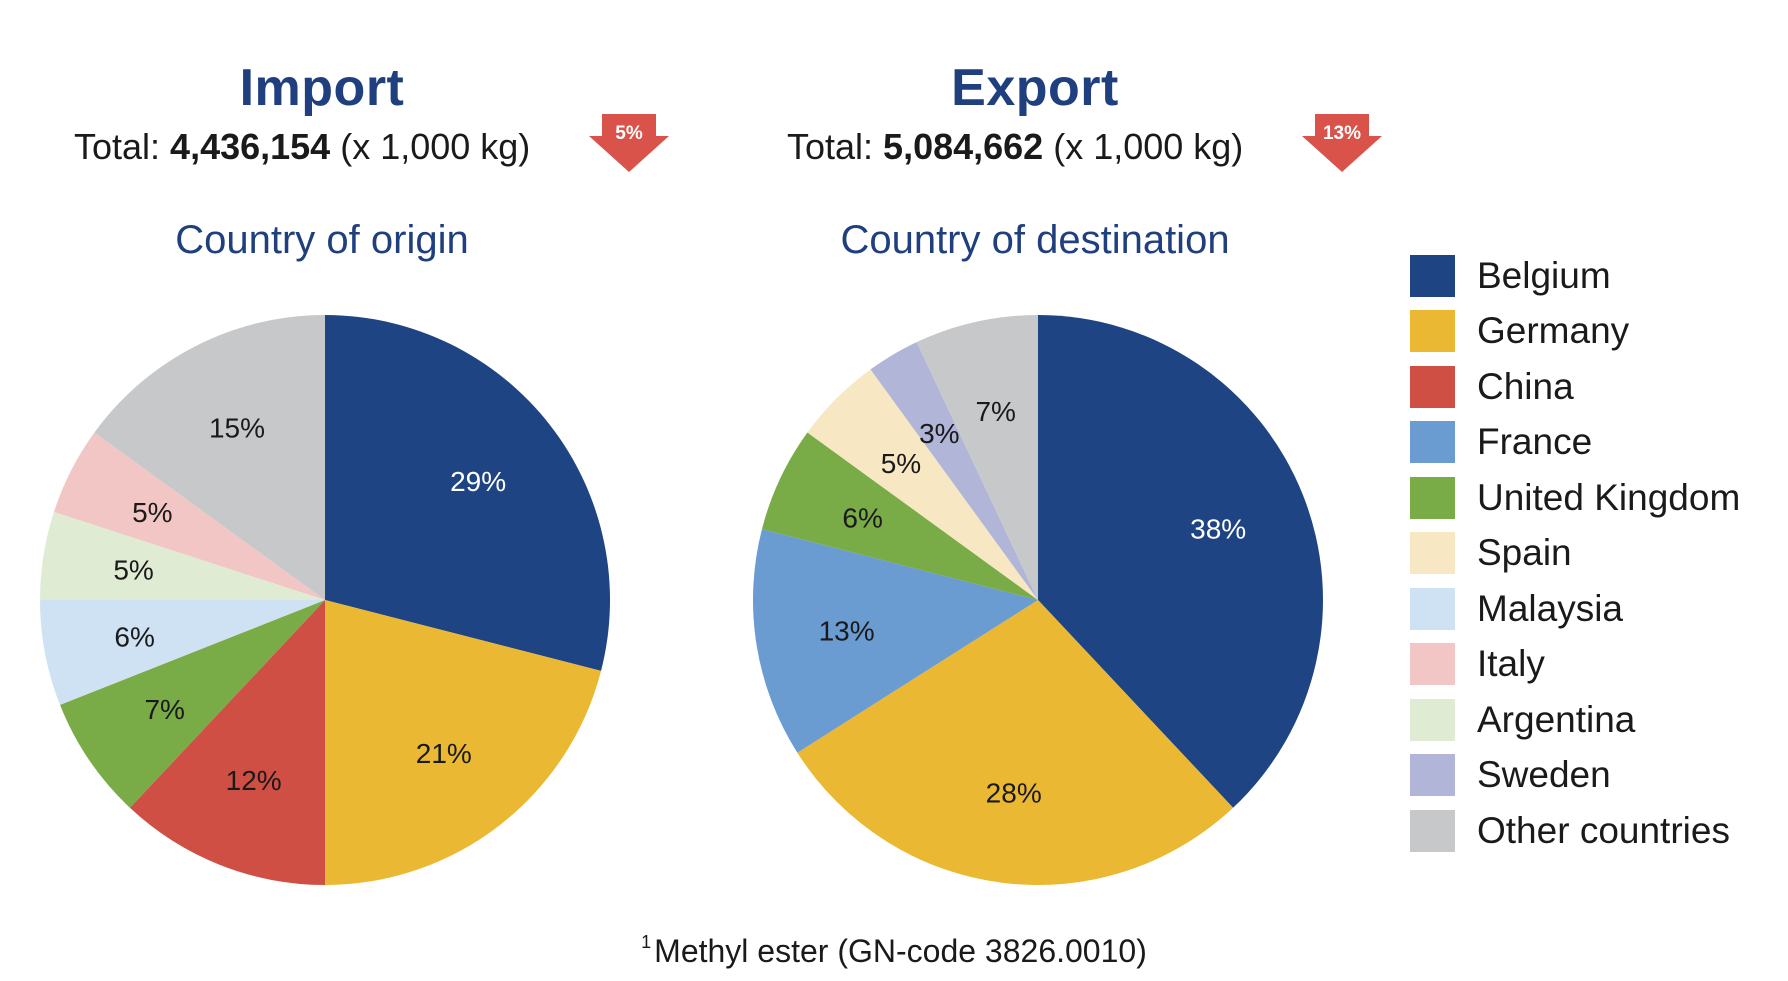 Image resolution: width=1788 pixels, height=981 pixels. Describe the element at coordinates (895, 641) in the screenshot. I see `export-slice-france` at that location.